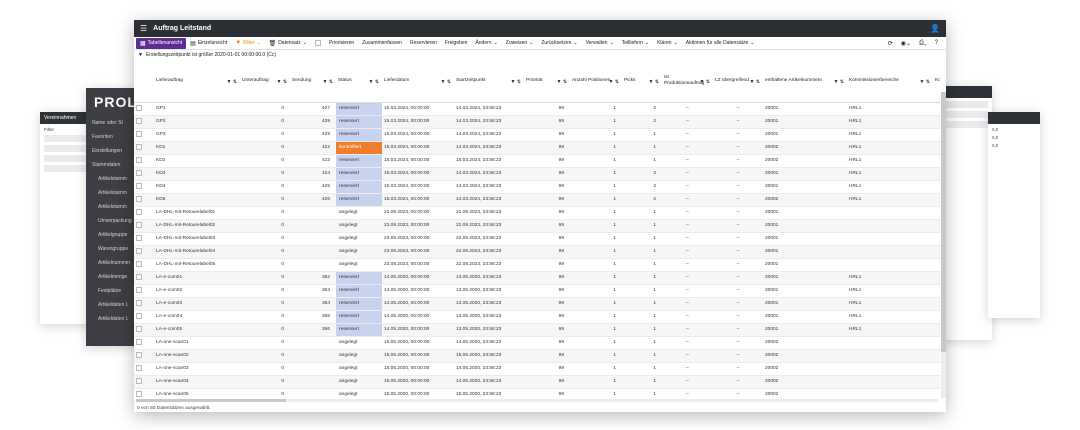 This screenshot has height=430, width=1080. Describe the element at coordinates (936, 43) in the screenshot. I see `help-icon: ?` at that location.